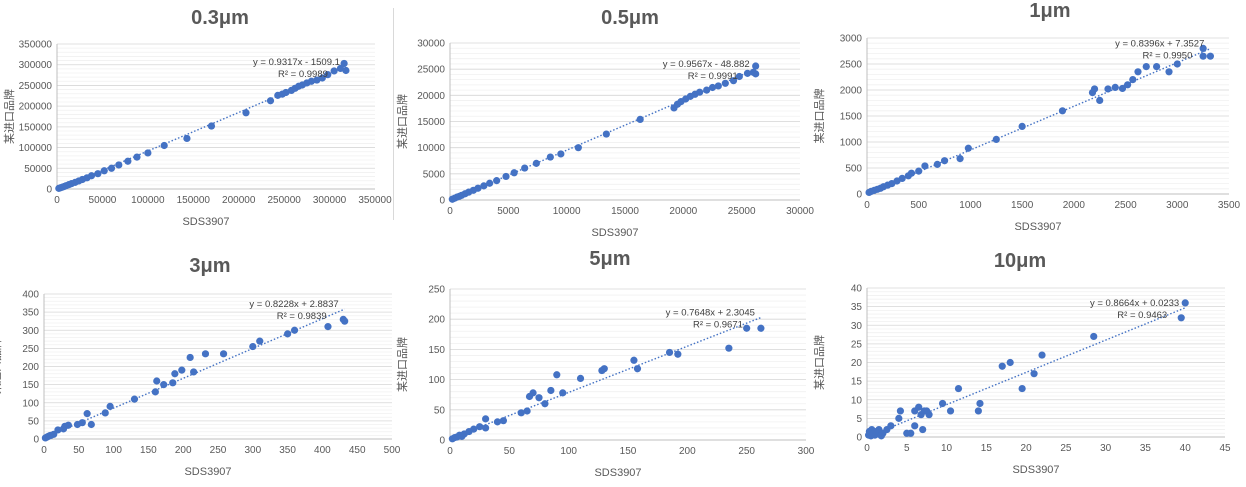 The width and height of the screenshot is (1246, 487). What do you see at coordinates (713, 76) in the screenshot?
I see `r-squared-label: R² = 0.9991` at bounding box center [713, 76].